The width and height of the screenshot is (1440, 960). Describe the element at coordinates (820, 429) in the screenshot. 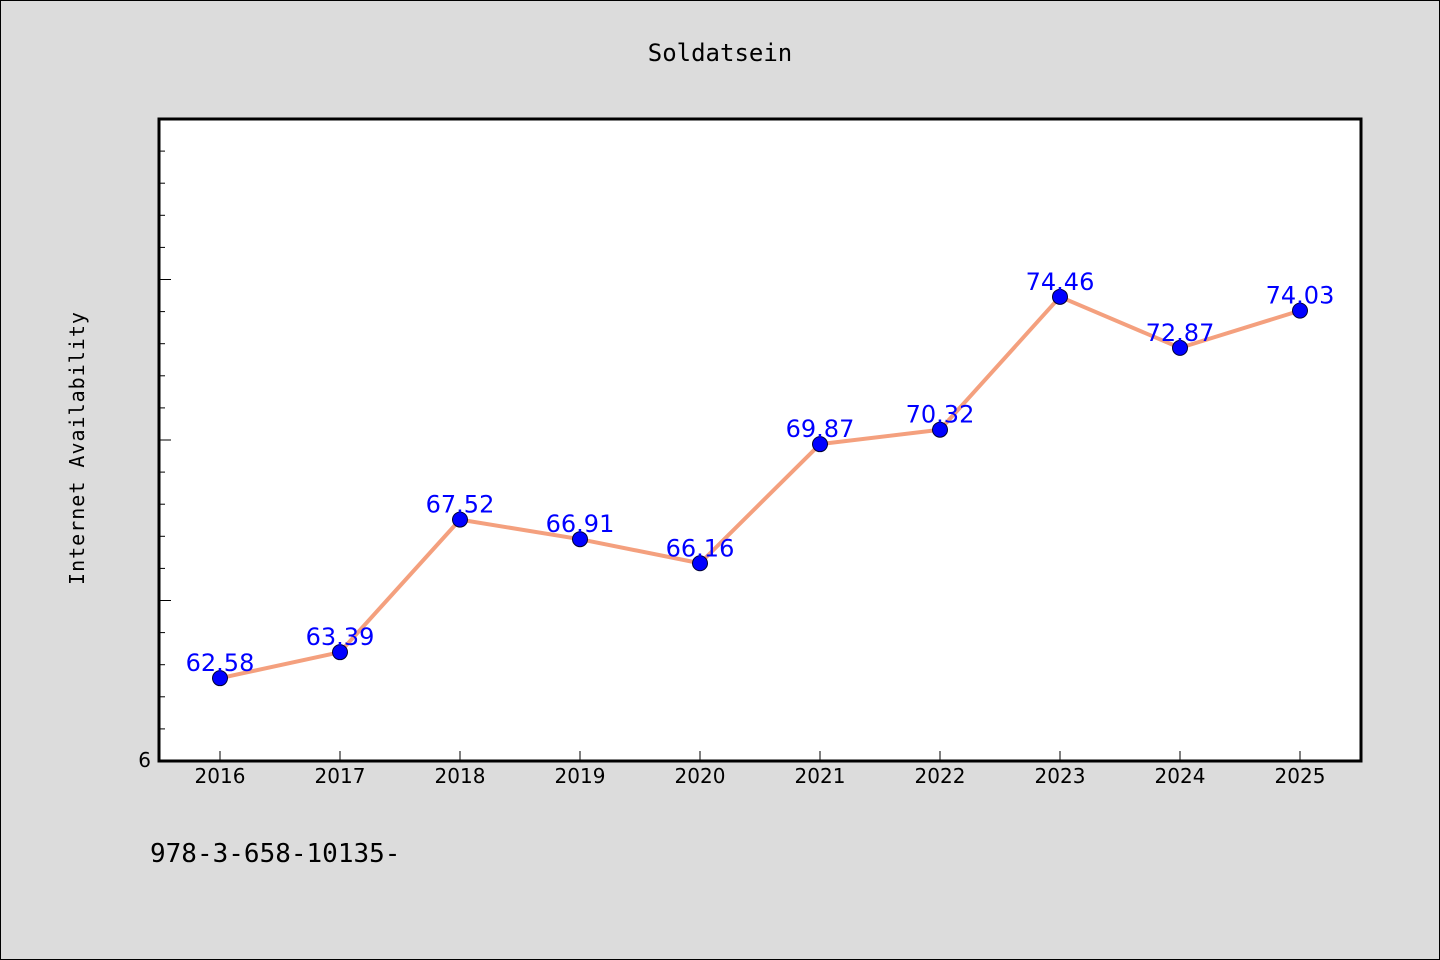

I see `data-label: 69.87` at that location.